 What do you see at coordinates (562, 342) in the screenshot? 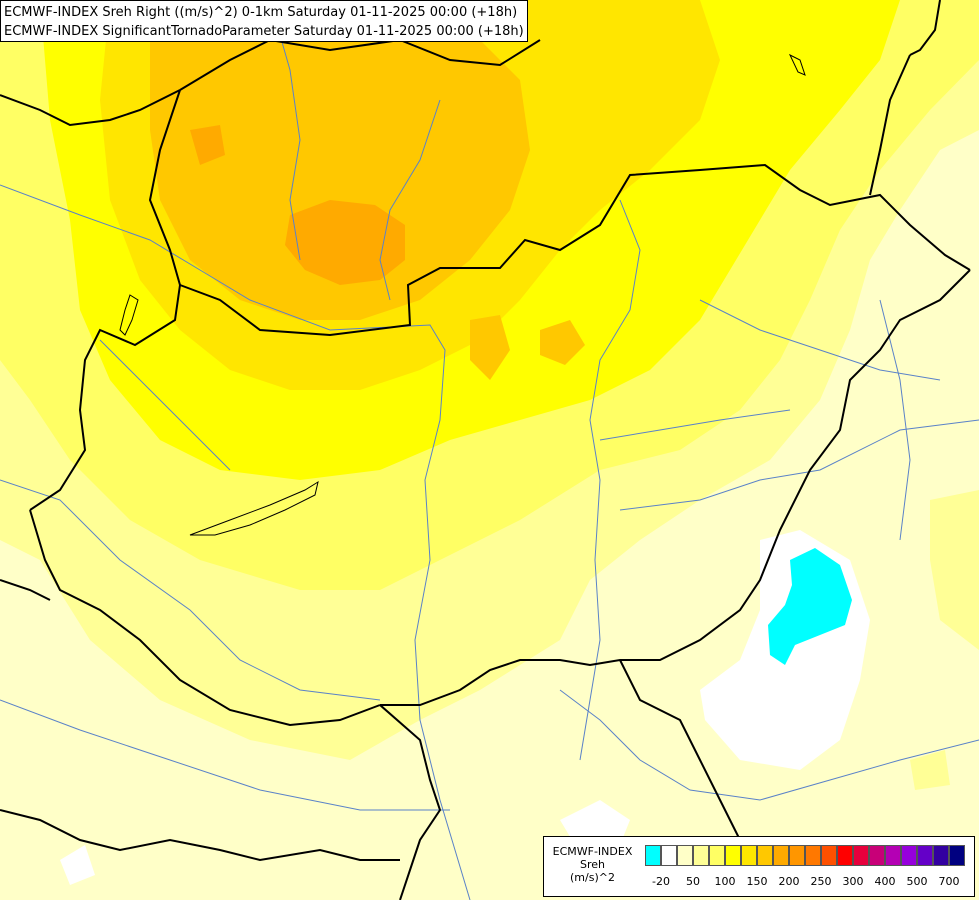
I see `sreh-contour-level5-east` at bounding box center [562, 342].